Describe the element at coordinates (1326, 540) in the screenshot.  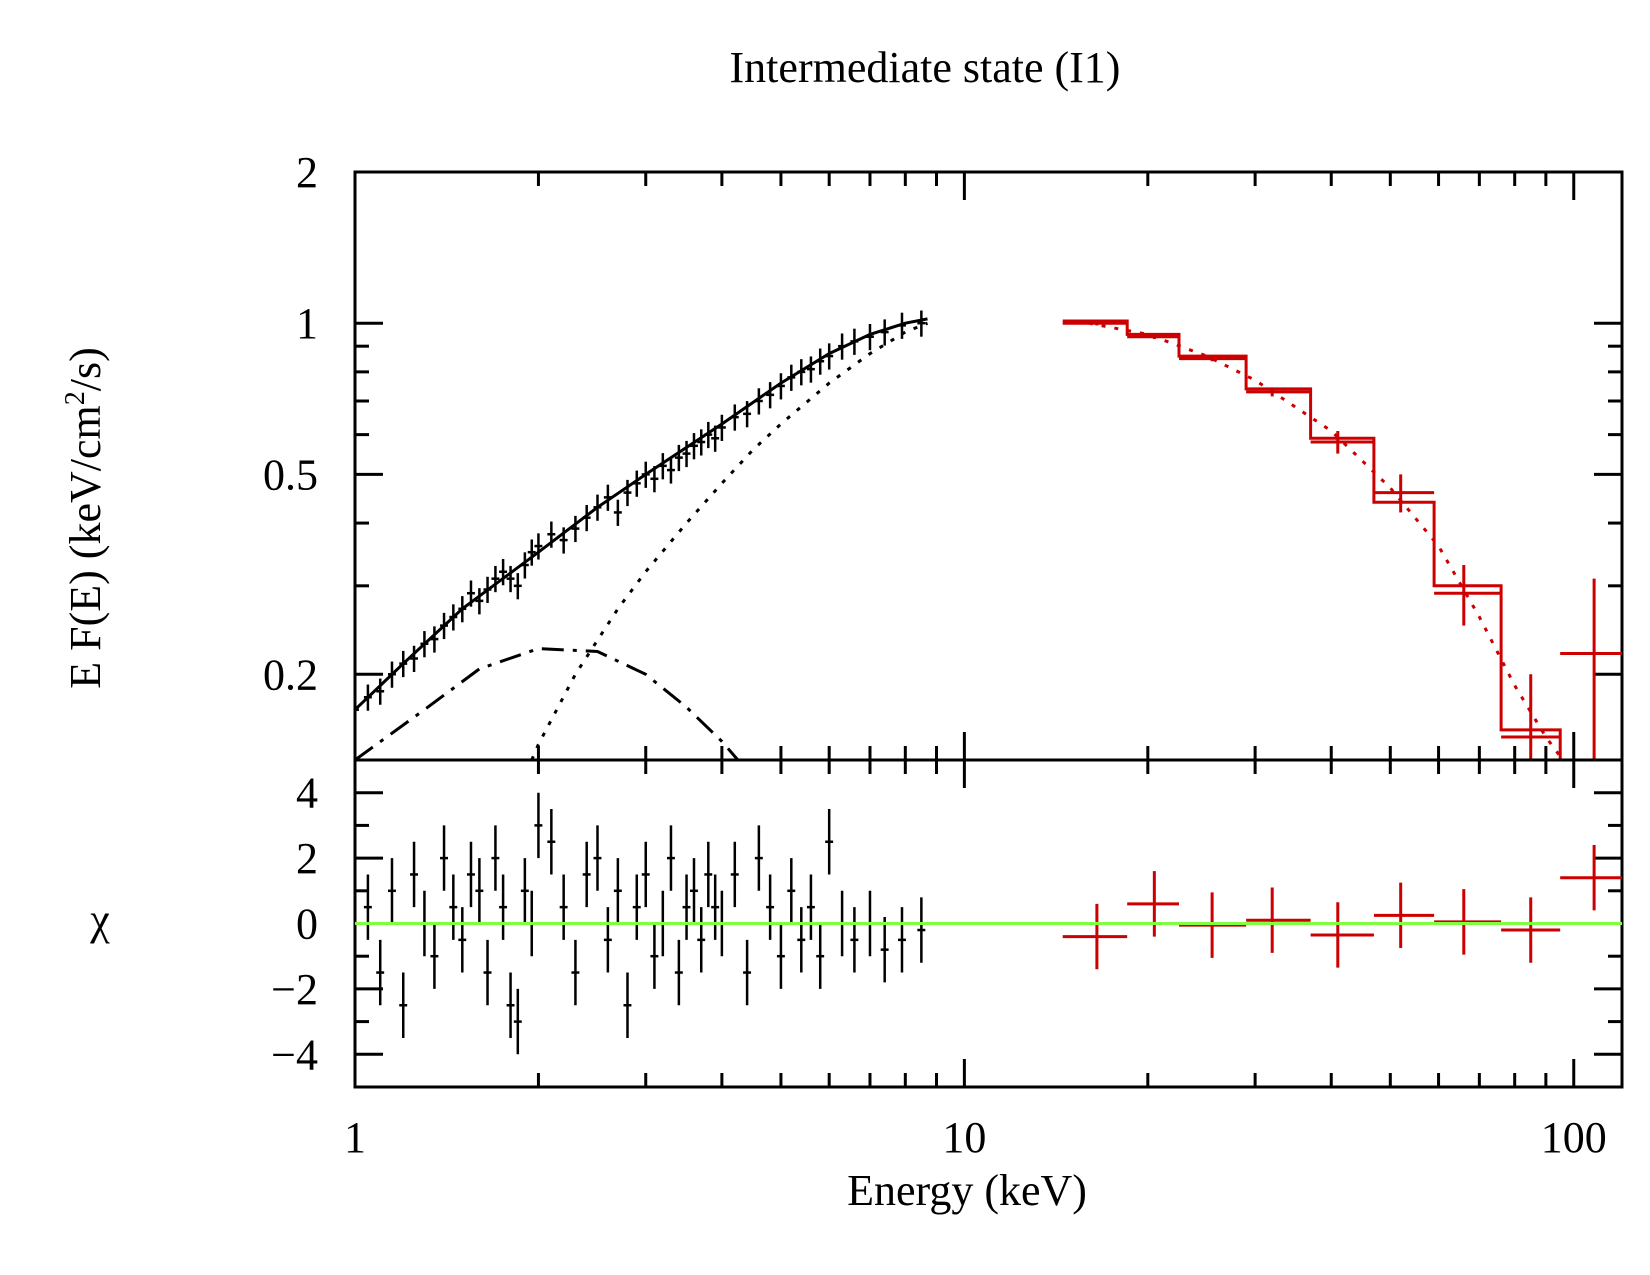
I see `hard-model-dotted-curve` at that location.